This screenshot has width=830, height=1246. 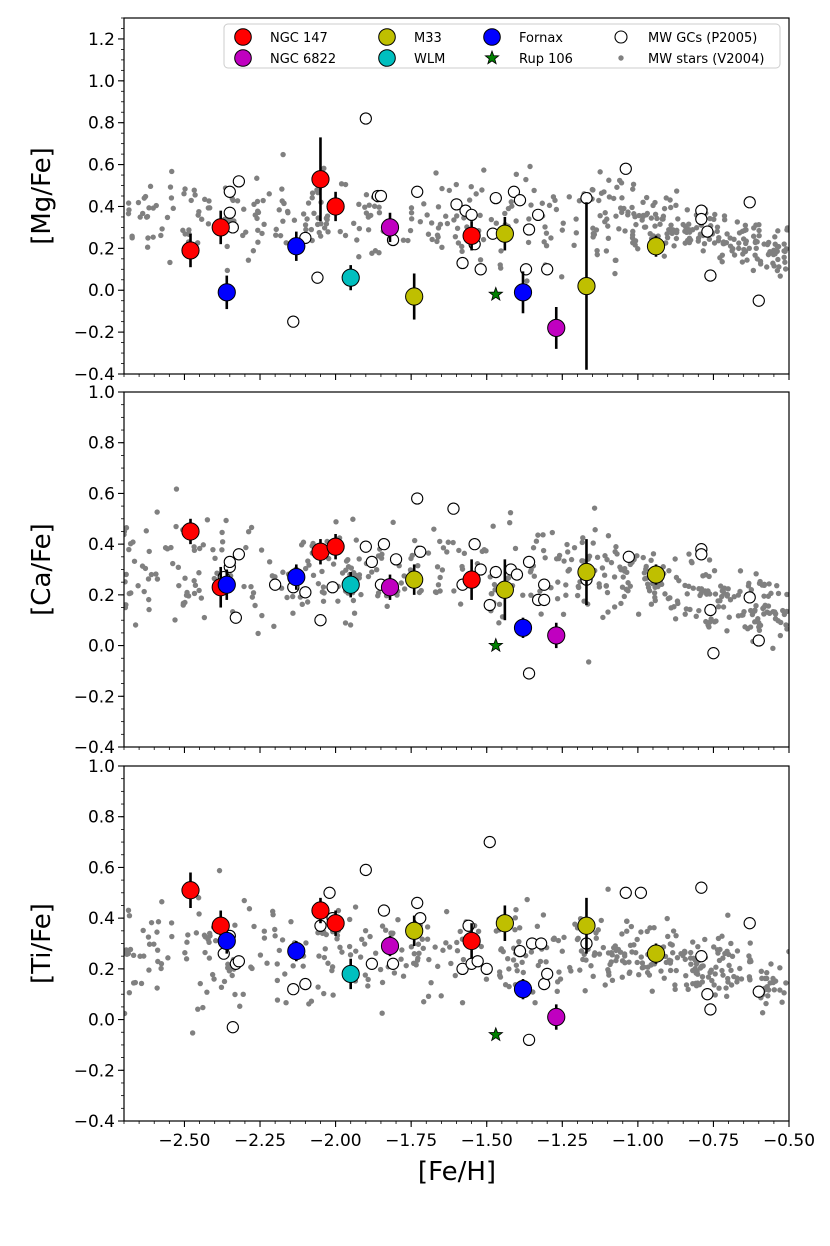 I want to click on legend-wlm-label: WLM, so click(x=429, y=59).